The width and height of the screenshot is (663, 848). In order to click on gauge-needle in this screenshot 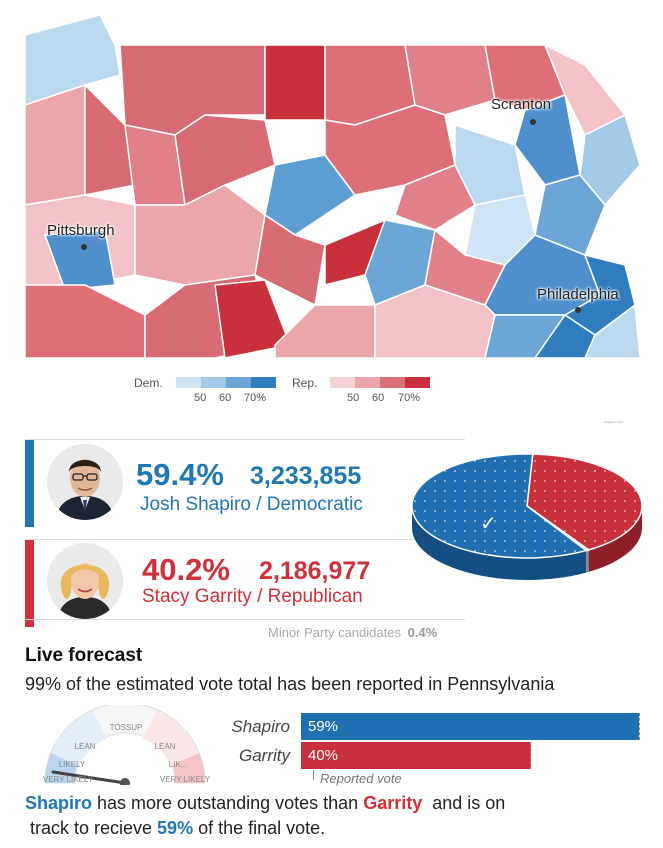, I will do `click(89, 777)`.